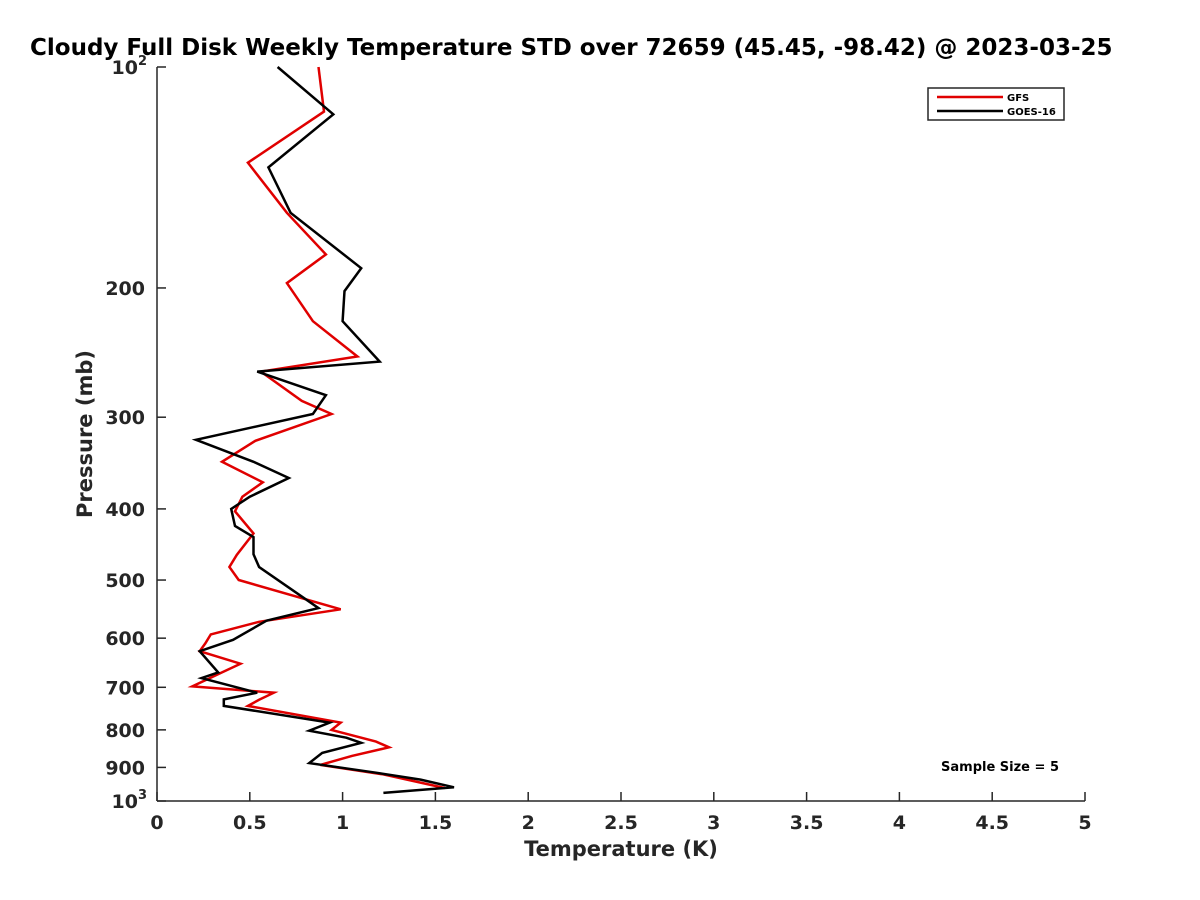 The width and height of the screenshot is (1200, 900). Describe the element at coordinates (621, 823) in the screenshot. I see `x-tick-label: 2.5` at that location.